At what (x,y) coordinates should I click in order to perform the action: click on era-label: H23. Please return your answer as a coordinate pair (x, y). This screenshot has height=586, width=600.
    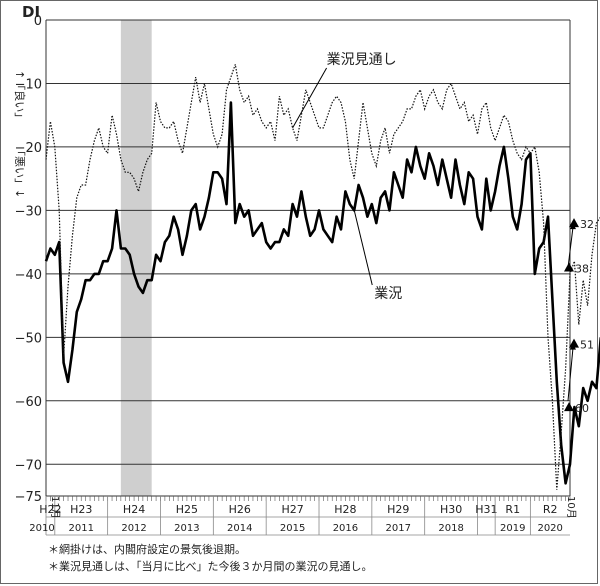
    Looking at the image, I should click on (81, 509).